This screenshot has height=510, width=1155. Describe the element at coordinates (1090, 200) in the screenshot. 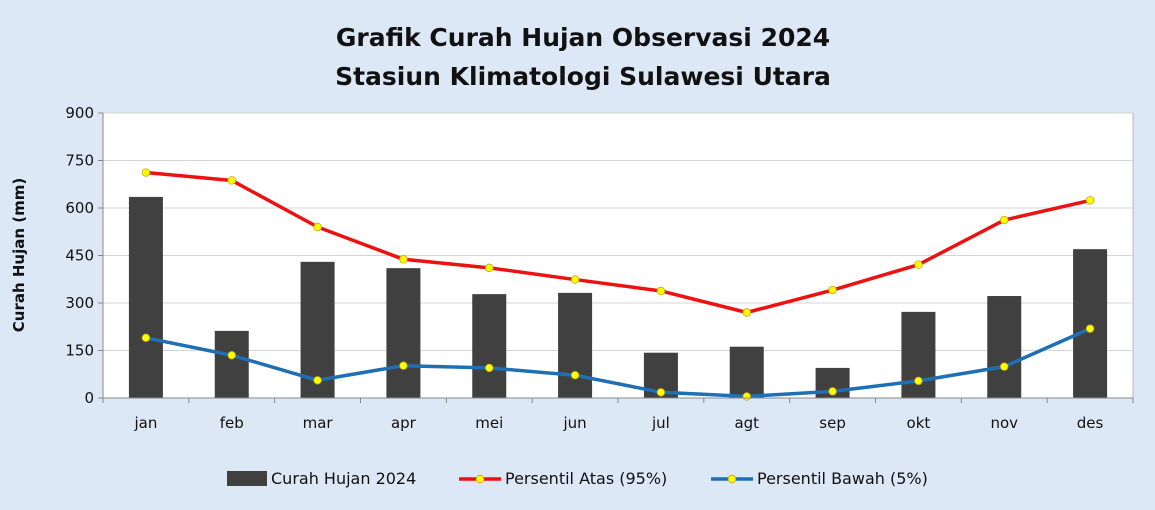

I see `point-upper-des` at that location.